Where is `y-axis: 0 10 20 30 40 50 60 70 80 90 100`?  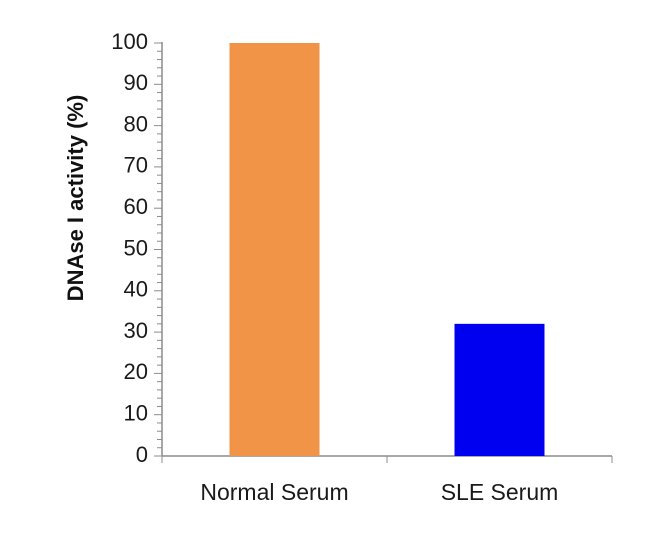 y-axis: 0 10 20 30 40 50 60 70 80 90 100 is located at coordinates (137, 248).